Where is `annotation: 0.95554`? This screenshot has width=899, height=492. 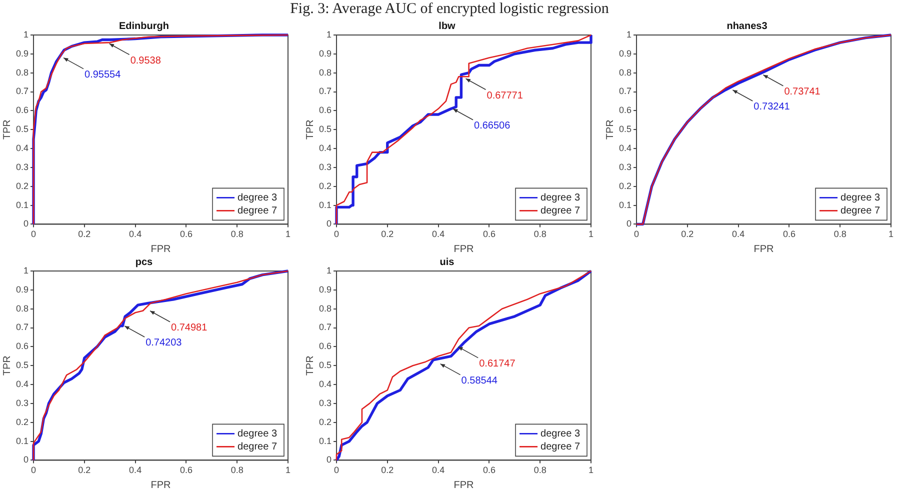
annotation: 0.95554 is located at coordinates (103, 75).